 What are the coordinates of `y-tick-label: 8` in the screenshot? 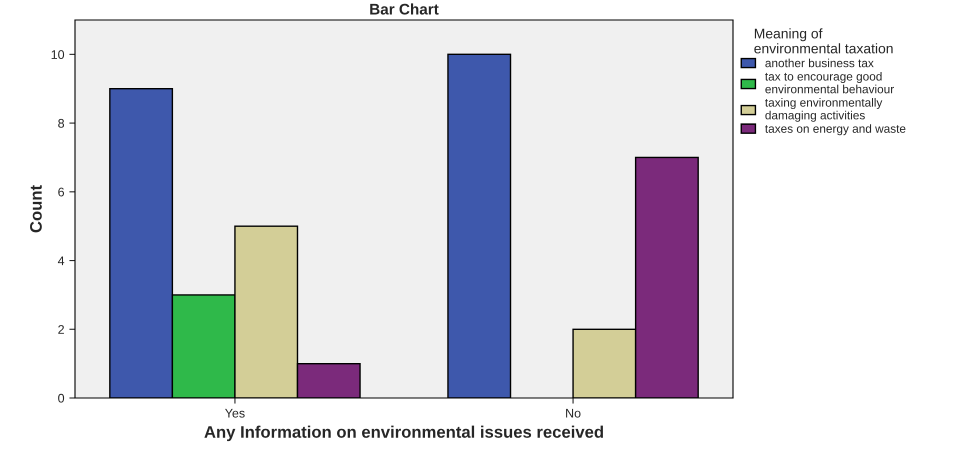 It's located at (61, 123).